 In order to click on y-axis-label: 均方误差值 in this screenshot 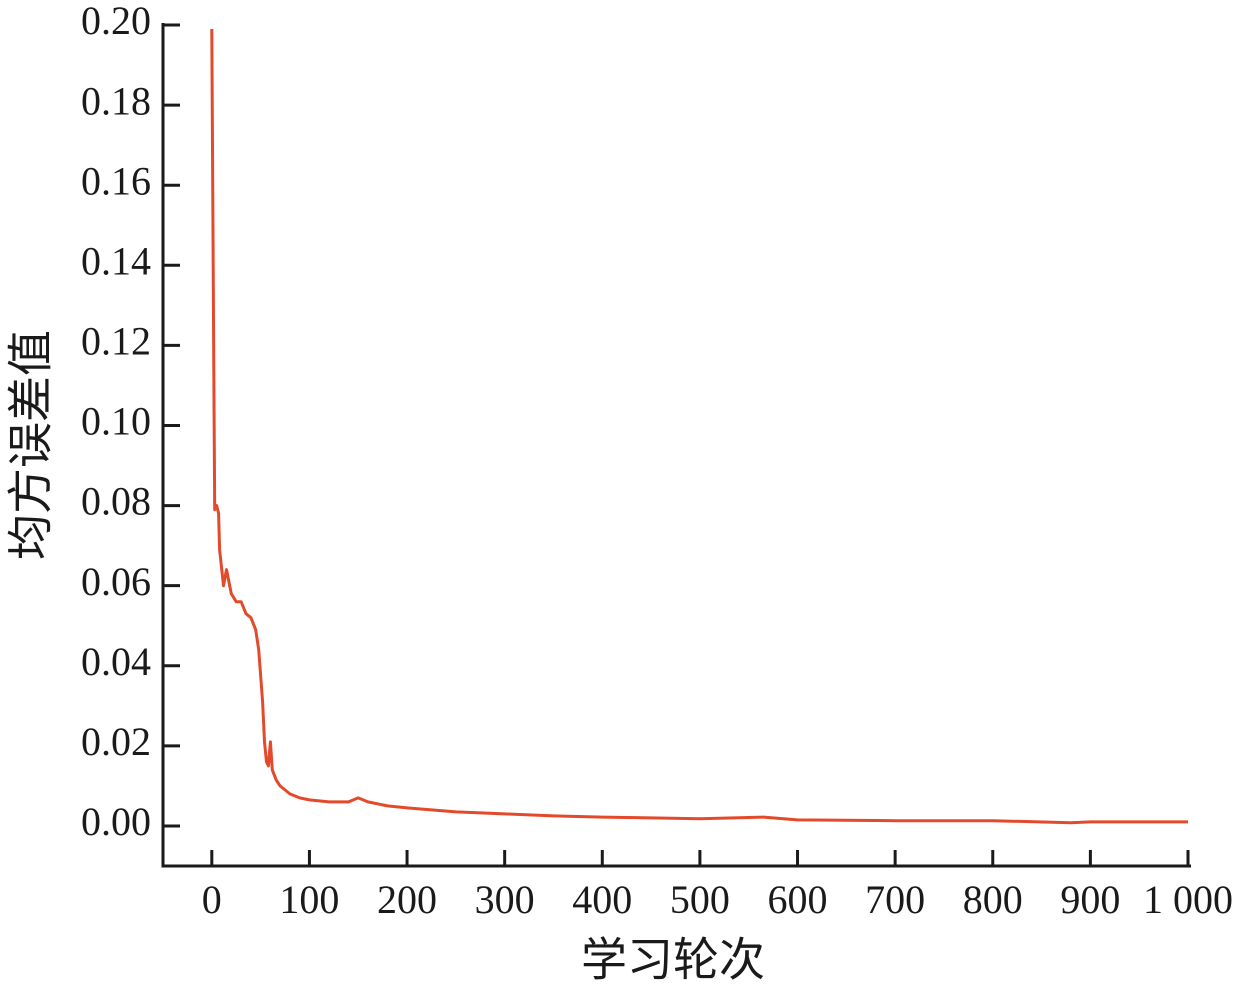, I will do `click(31, 445)`.